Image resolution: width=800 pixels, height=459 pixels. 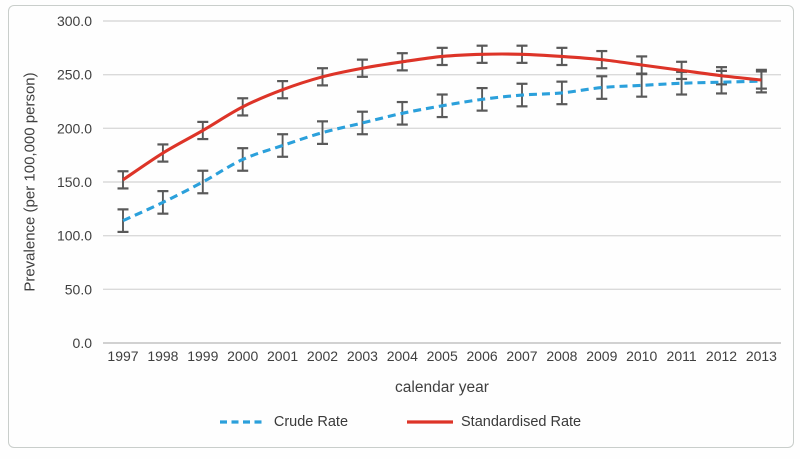 What do you see at coordinates (83, 343) in the screenshot?
I see `svg-text: 0.0` at bounding box center [83, 343].